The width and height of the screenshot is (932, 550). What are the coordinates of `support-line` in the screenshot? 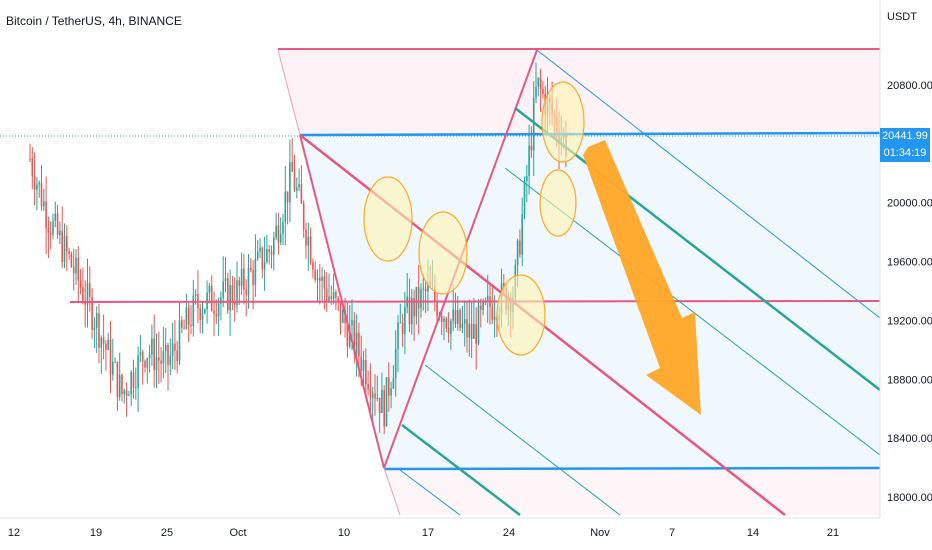 It's located at (475, 301).